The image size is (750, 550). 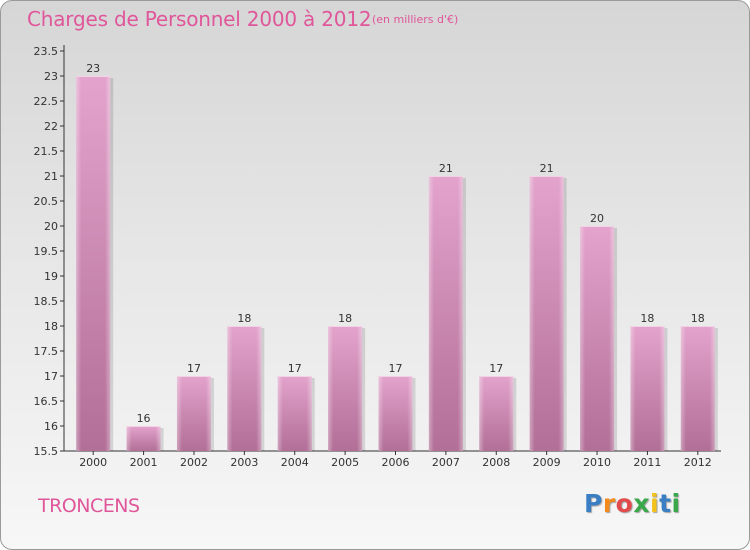 What do you see at coordinates (51, 126) in the screenshot?
I see `y-tick-label: 22` at bounding box center [51, 126].